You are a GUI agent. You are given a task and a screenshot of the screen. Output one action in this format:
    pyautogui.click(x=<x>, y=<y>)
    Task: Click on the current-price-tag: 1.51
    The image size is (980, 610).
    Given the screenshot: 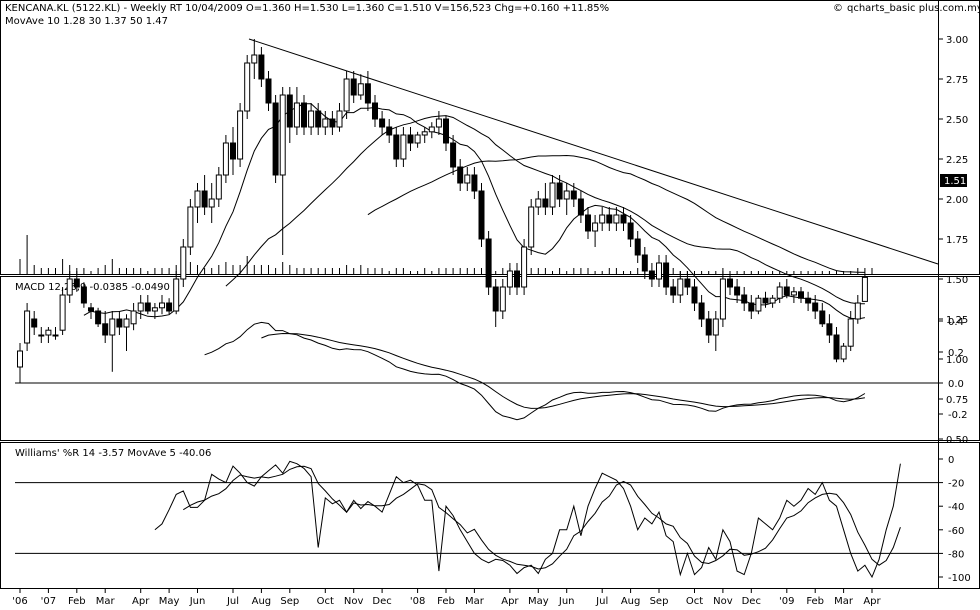 What is the action you would take?
    pyautogui.click(x=953, y=180)
    